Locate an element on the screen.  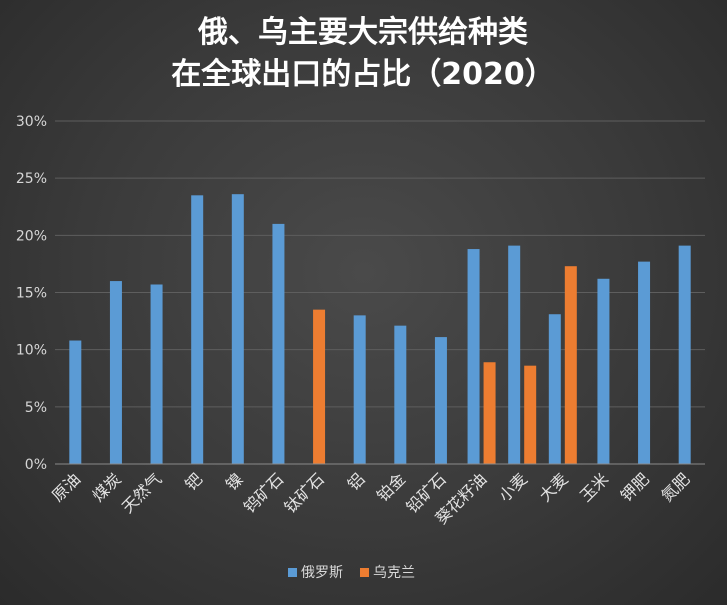
chart-title-line-2: 在全球出口的占比（2020） is located at coordinates (363, 74).